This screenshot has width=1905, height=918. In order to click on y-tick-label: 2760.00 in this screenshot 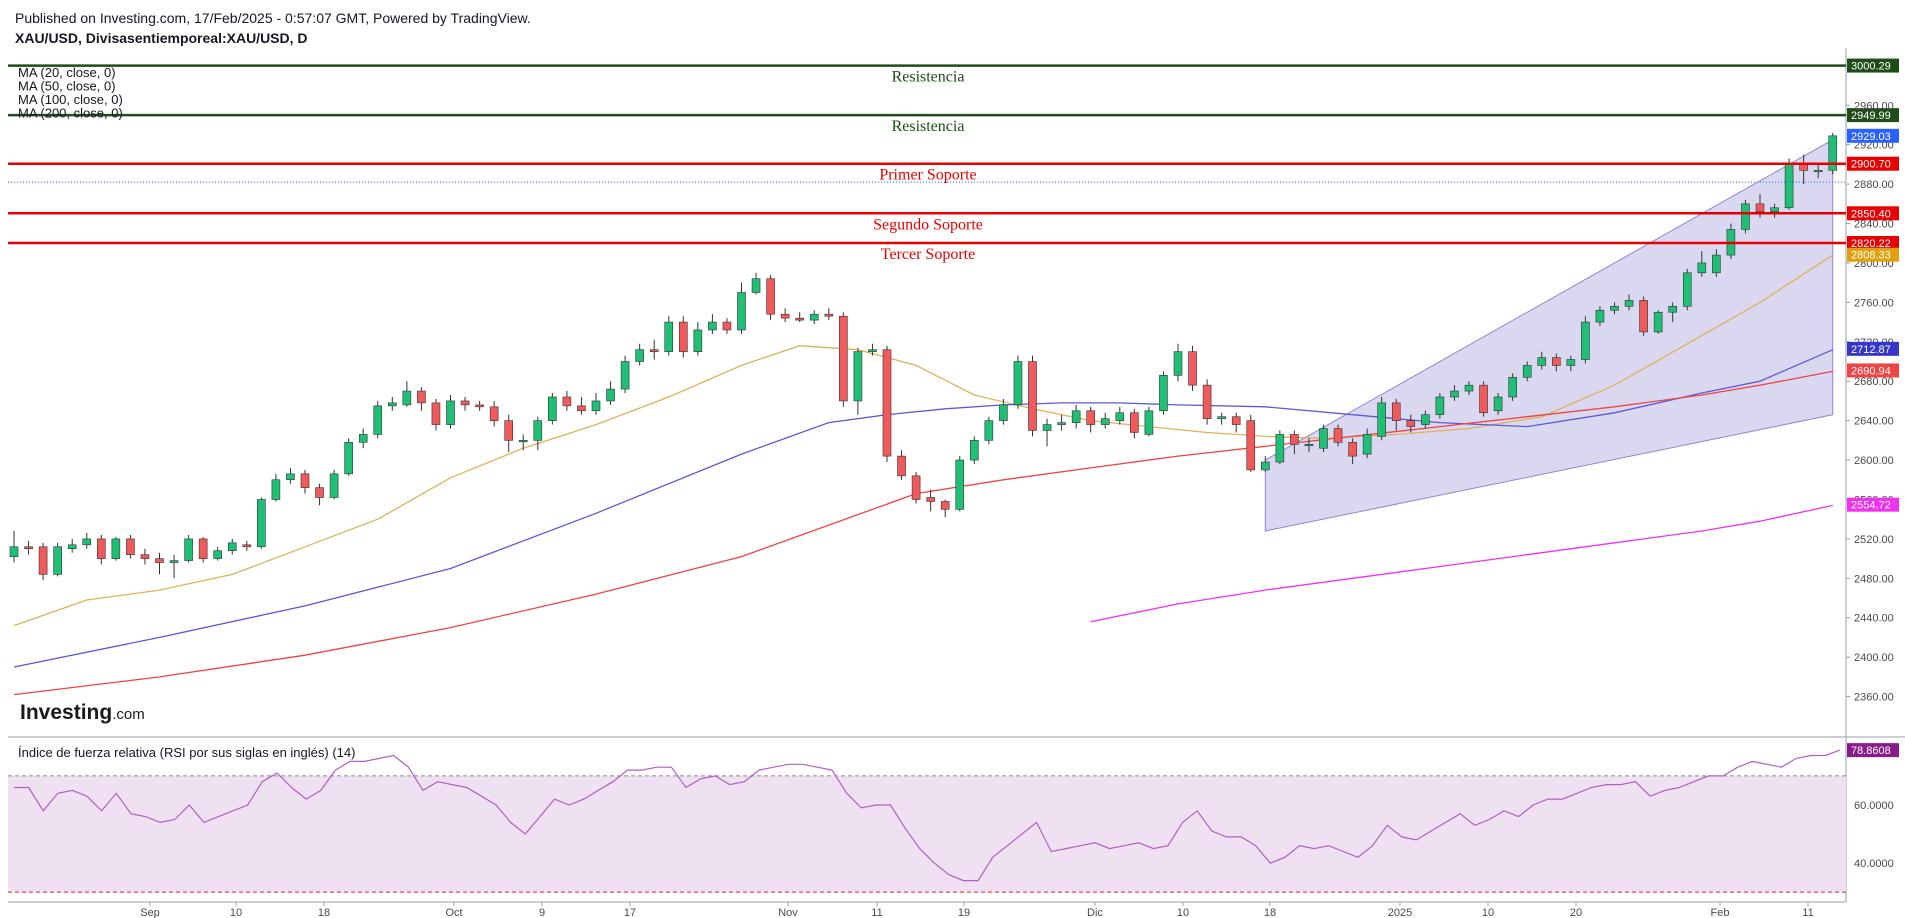, I will do `click(1874, 303)`.